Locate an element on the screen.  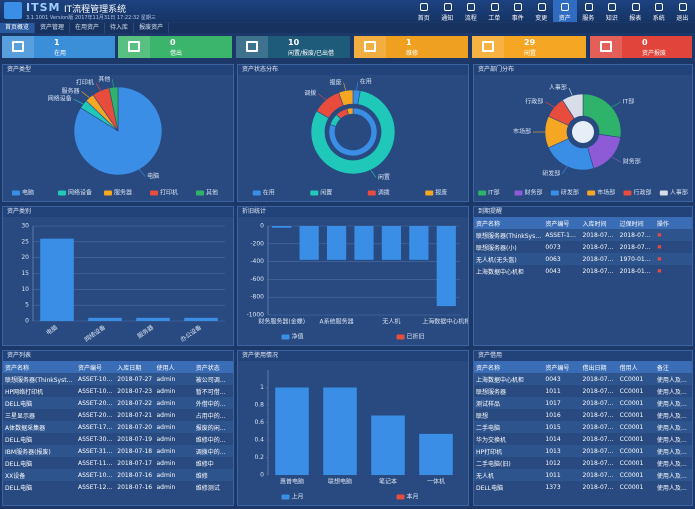
slice-label: IT部 is located at coordinates (628, 101).